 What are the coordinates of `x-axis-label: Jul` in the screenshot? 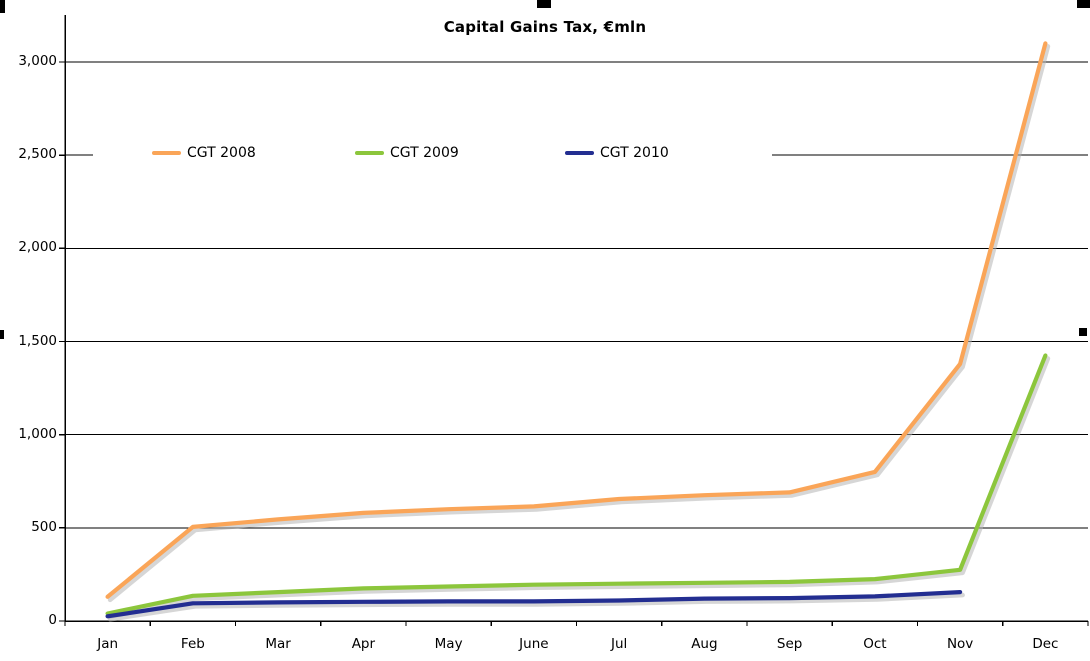 It's located at (619, 644).